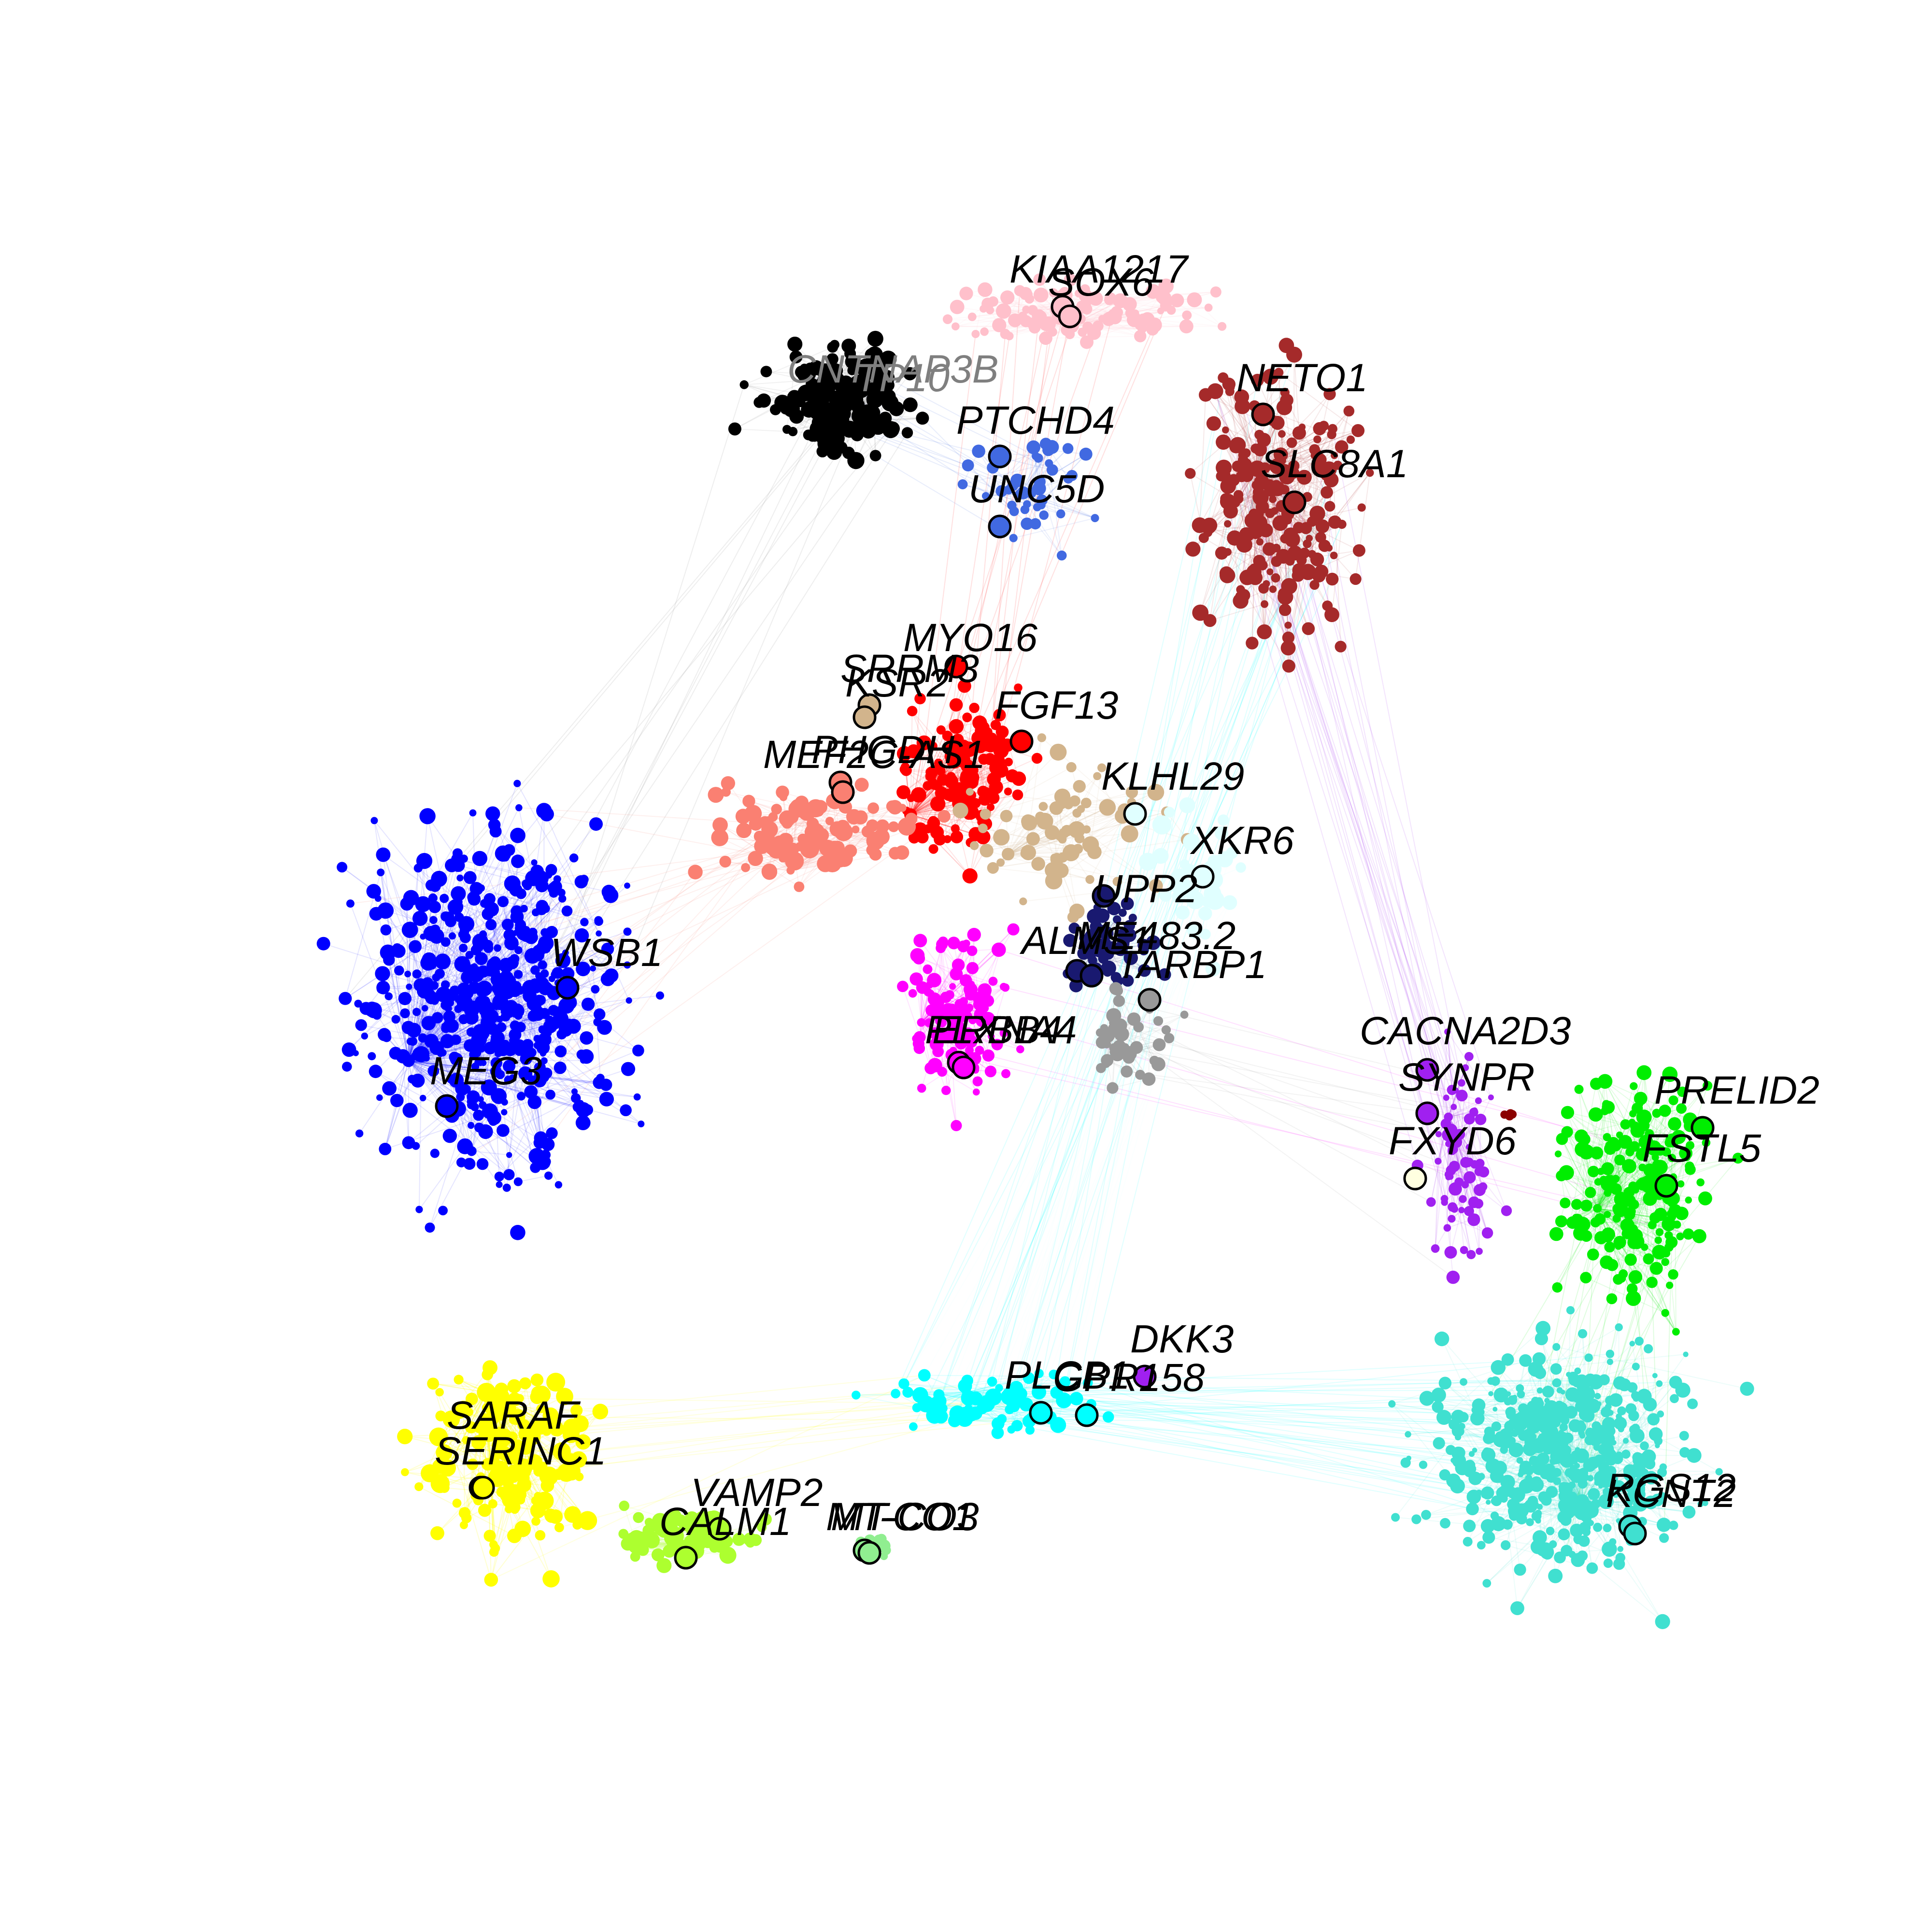 The width and height of the screenshot is (1932, 1932). I want to click on edge-black, so click(788, 365).